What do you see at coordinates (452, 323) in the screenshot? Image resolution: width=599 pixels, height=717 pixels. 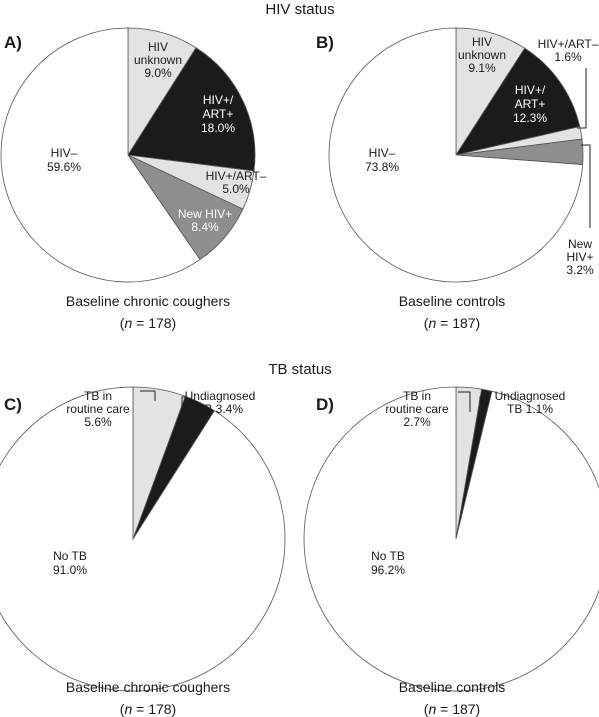 I see `sample-size-1: (n = 187)` at bounding box center [452, 323].